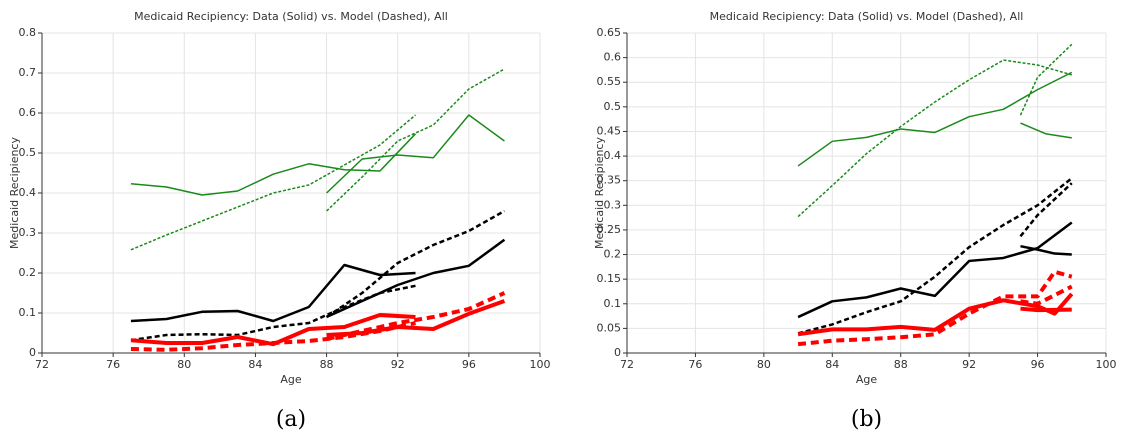 Image resolution: width=1122 pixels, height=446 pixels. Describe the element at coordinates (291, 419) in the screenshot. I see `caption: (a)` at that location.